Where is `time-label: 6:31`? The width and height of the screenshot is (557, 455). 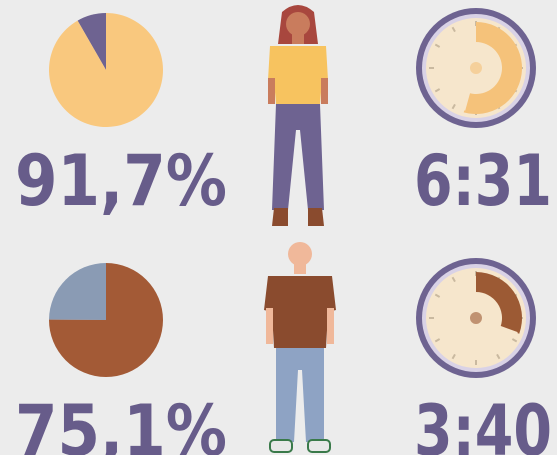 time-label: 6:31 is located at coordinates (483, 181).